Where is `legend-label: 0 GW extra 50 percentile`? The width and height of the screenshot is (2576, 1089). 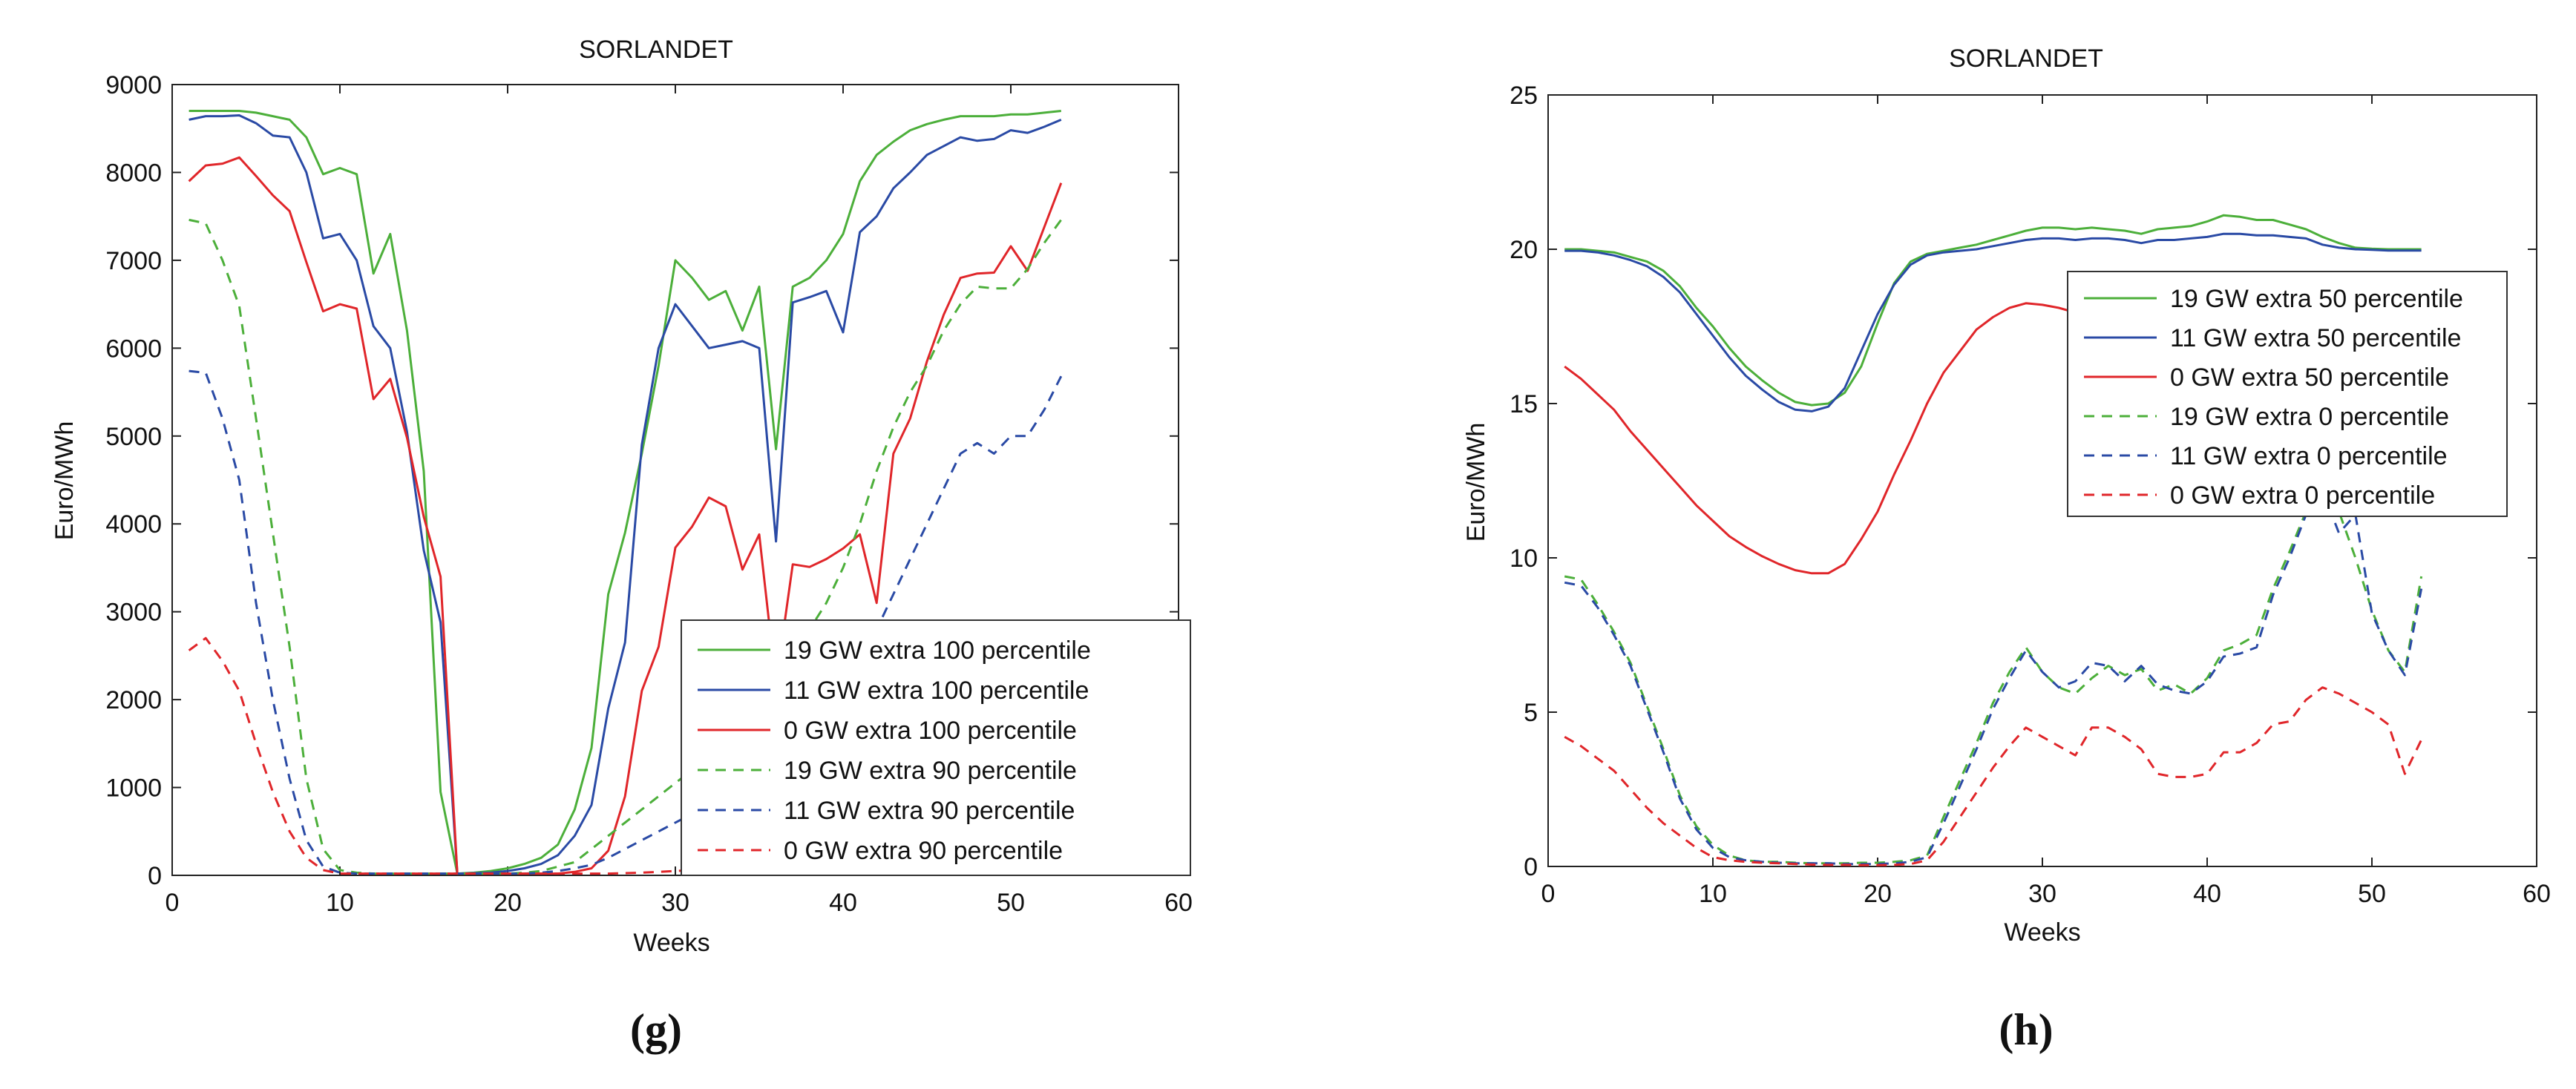 legend-label: 0 GW extra 50 percentile is located at coordinates (2309, 377).